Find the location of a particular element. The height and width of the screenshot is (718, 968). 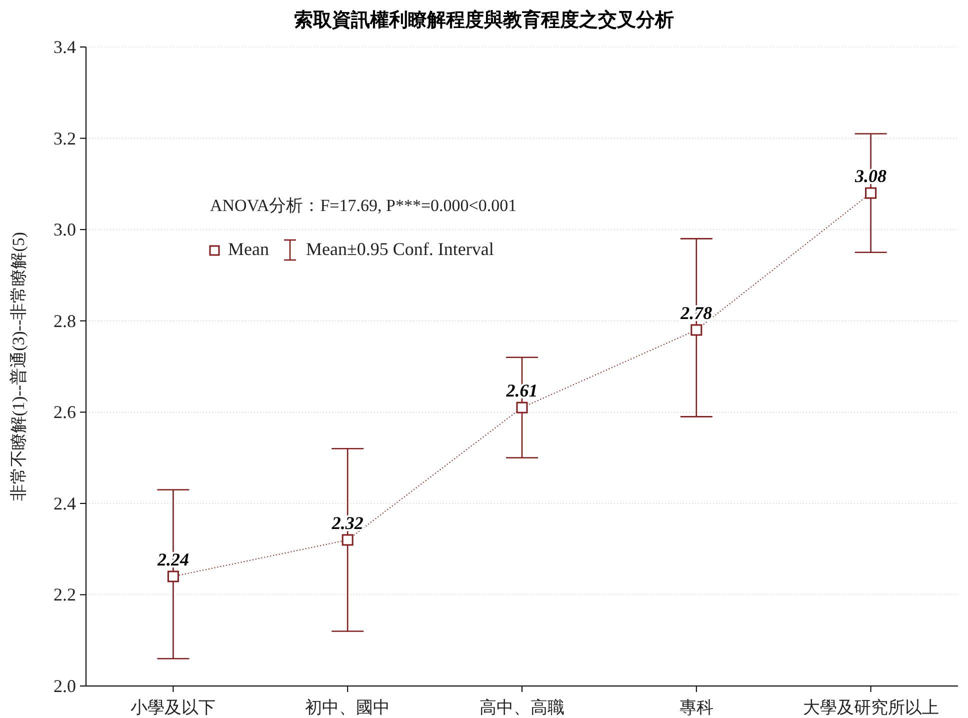

annotation: Mean±0.95 Conf. Interval is located at coordinates (400, 249).